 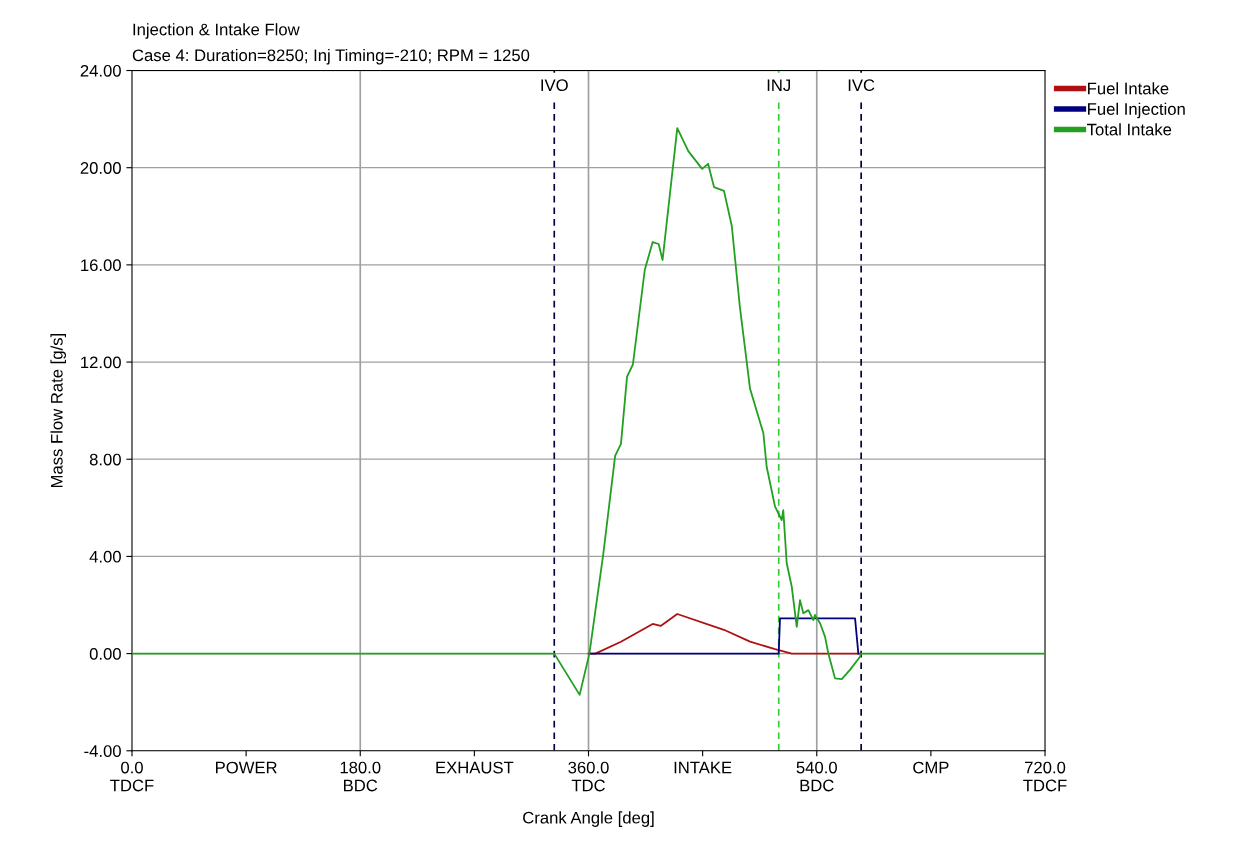 What do you see at coordinates (246, 767) in the screenshot?
I see `x-tick-label: POWER` at bounding box center [246, 767].